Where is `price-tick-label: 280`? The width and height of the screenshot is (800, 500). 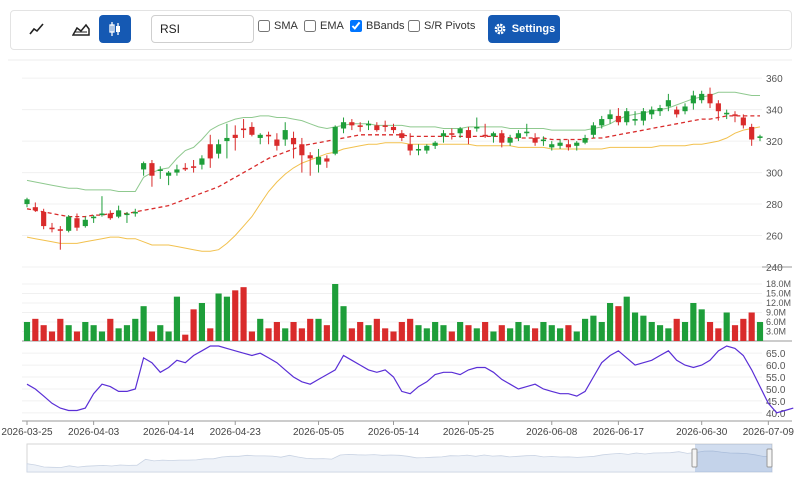 price-tick-label: 280 is located at coordinates (774, 205).